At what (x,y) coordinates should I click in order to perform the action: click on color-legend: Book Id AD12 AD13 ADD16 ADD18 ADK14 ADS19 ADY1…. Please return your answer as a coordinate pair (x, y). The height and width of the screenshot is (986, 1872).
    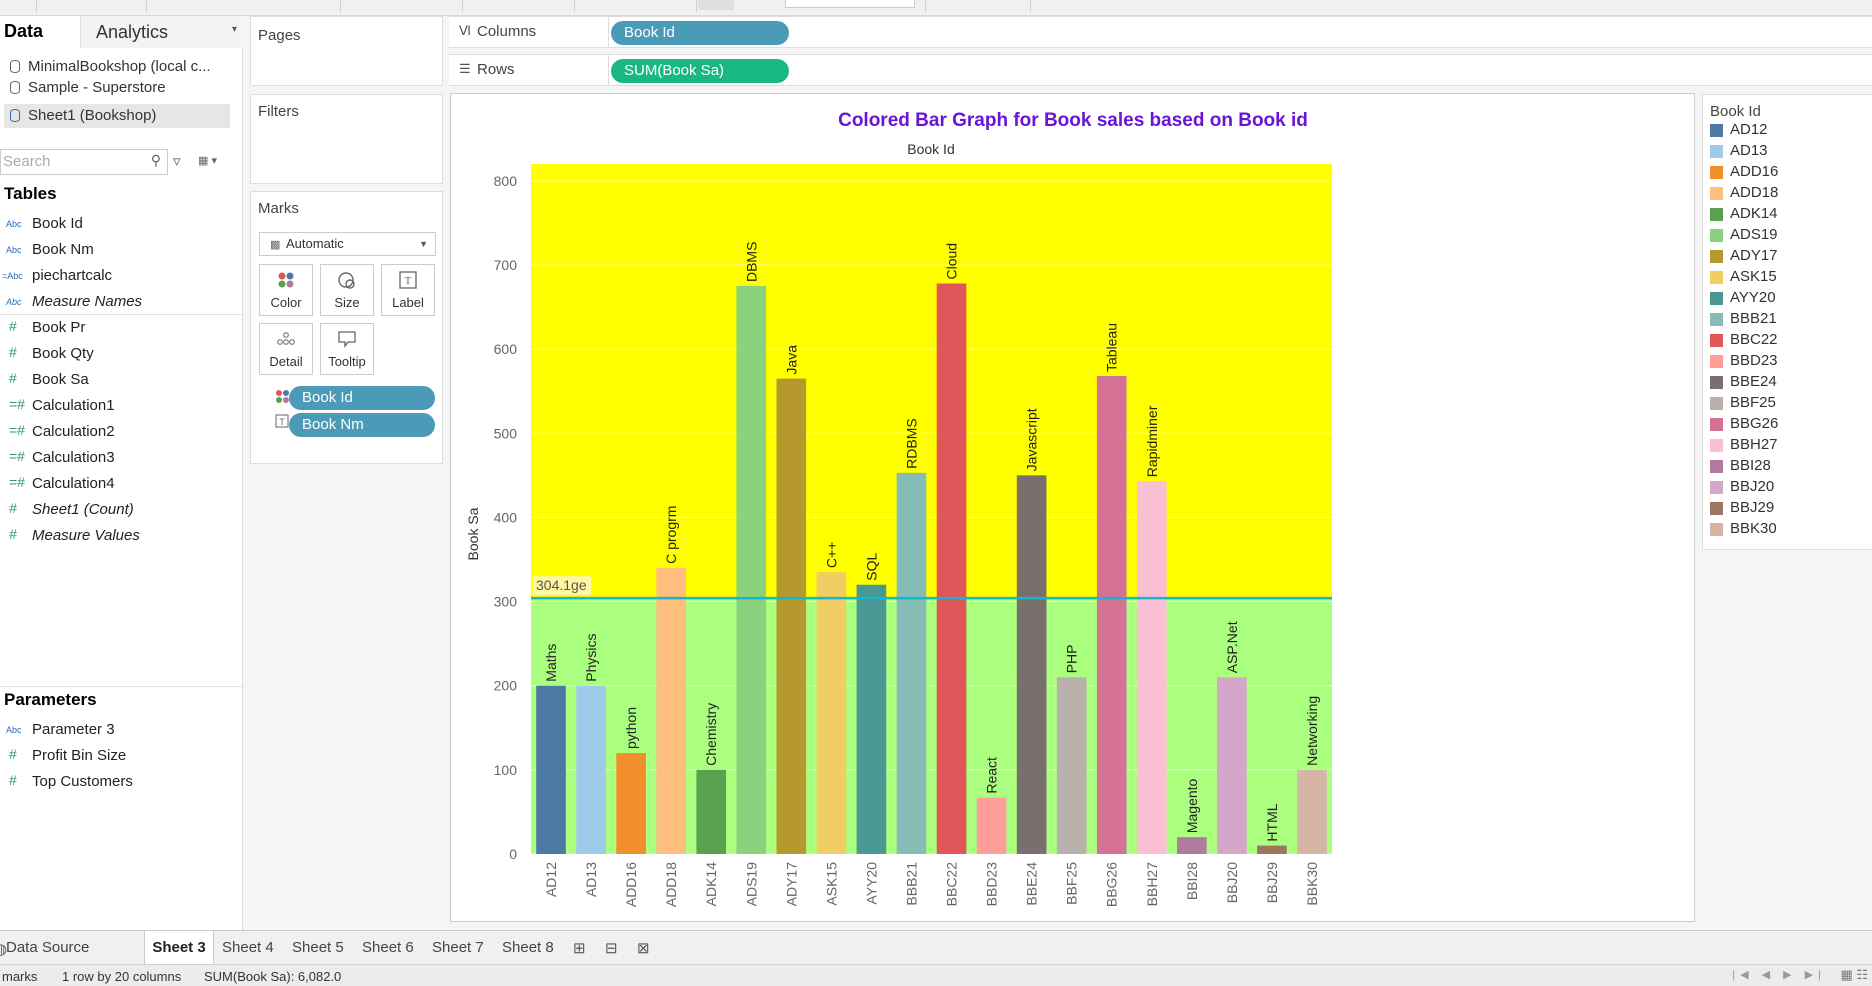
    Looking at the image, I should click on (1787, 322).